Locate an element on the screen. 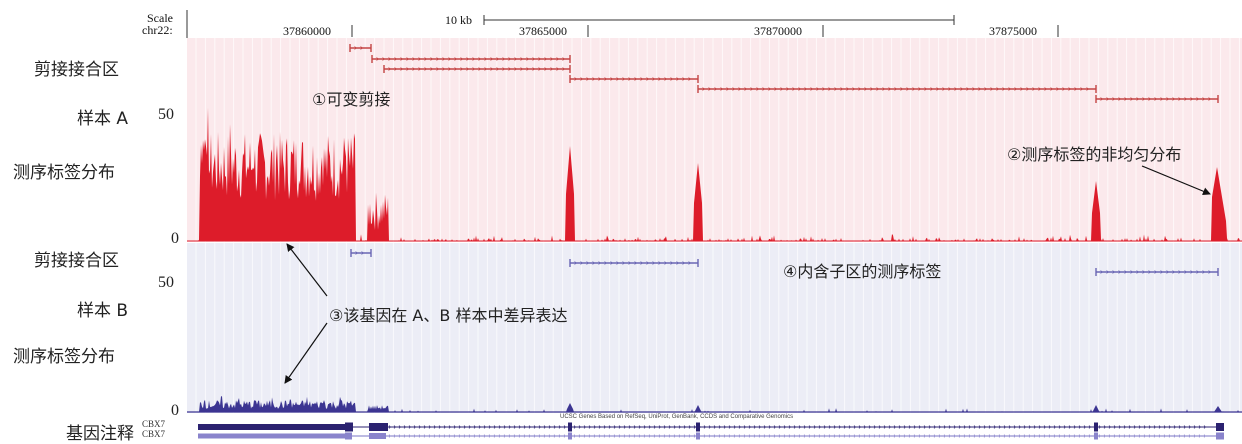 The width and height of the screenshot is (1242, 444). sample-a-ymax: 50 is located at coordinates (166, 114).